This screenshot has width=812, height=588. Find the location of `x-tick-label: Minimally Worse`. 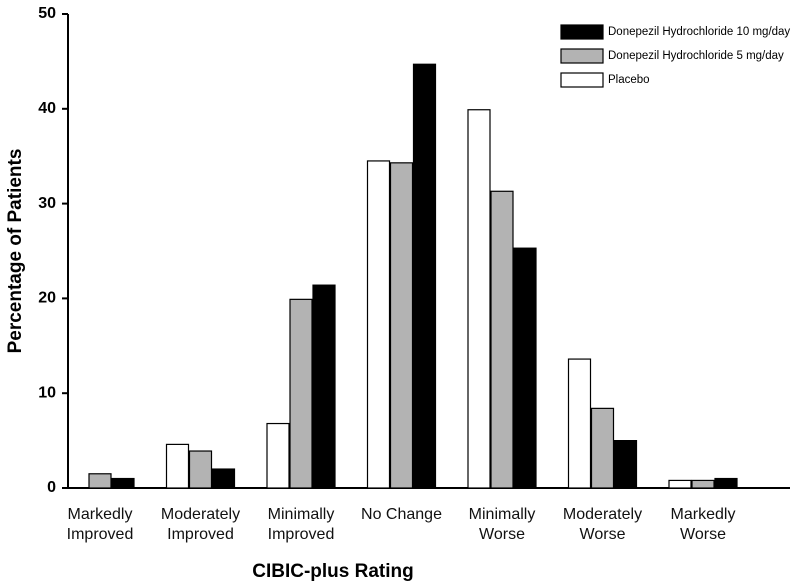

x-tick-label: Minimally Worse is located at coordinates (502, 524).